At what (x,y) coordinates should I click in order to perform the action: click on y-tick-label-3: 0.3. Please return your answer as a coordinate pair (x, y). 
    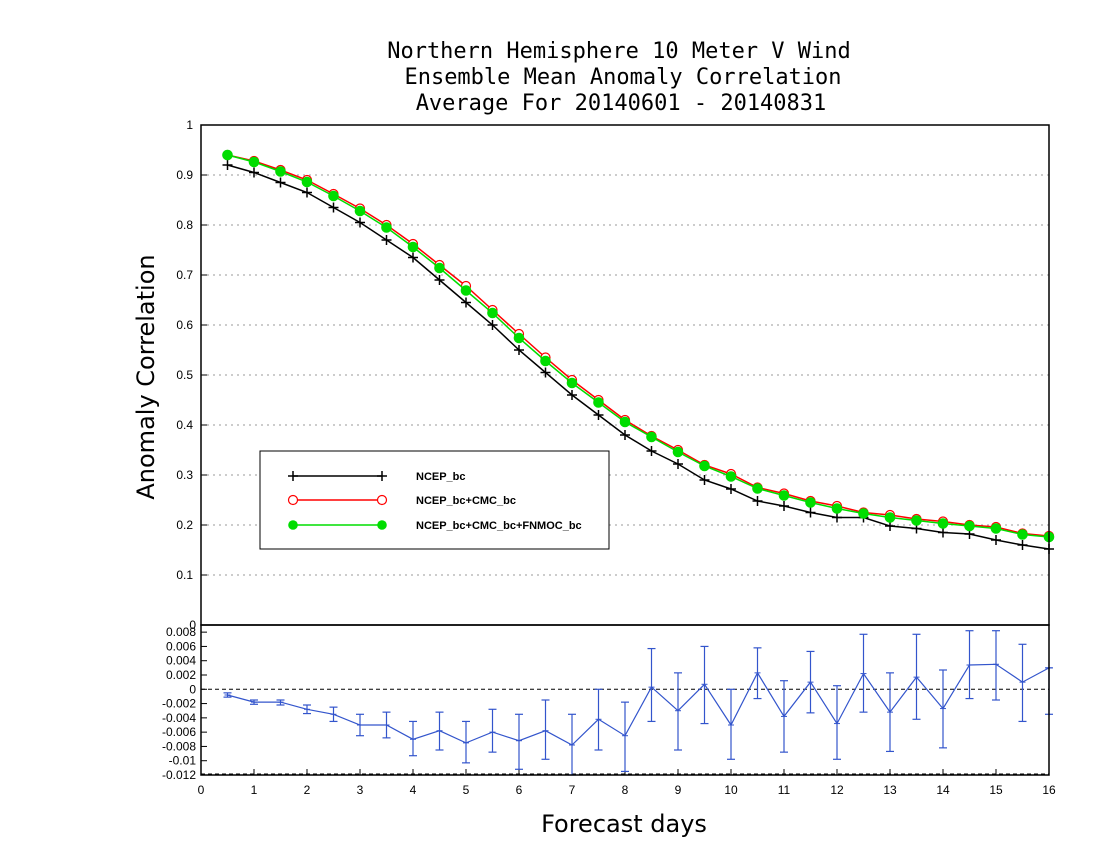
    Looking at the image, I should click on (184, 475).